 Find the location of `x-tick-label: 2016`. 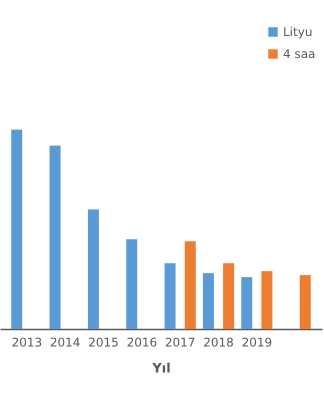

x-tick-label: 2016 is located at coordinates (142, 343).